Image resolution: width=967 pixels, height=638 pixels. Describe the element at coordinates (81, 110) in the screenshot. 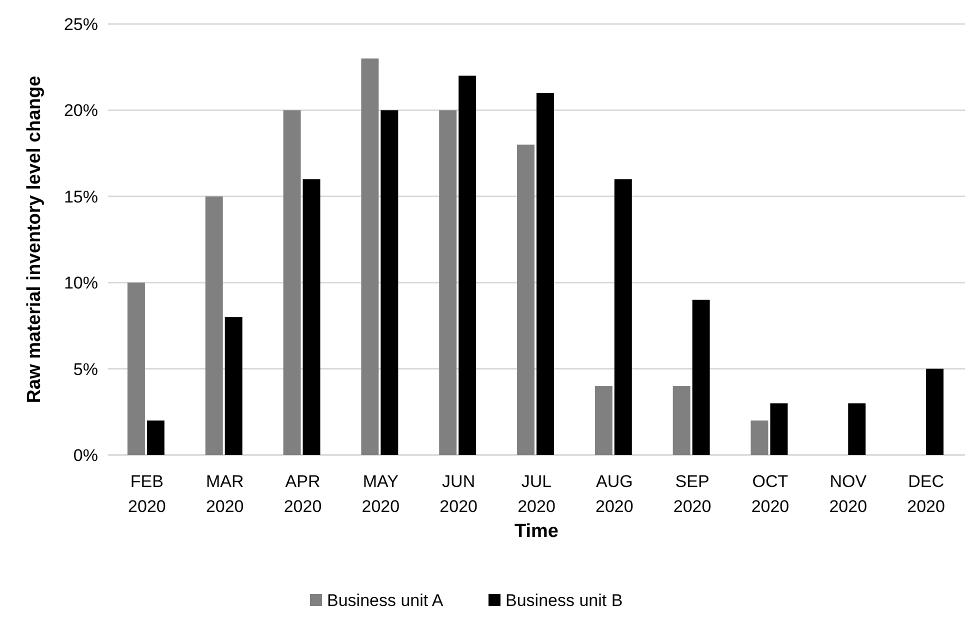

I see `y-tick-label: 20%` at that location.